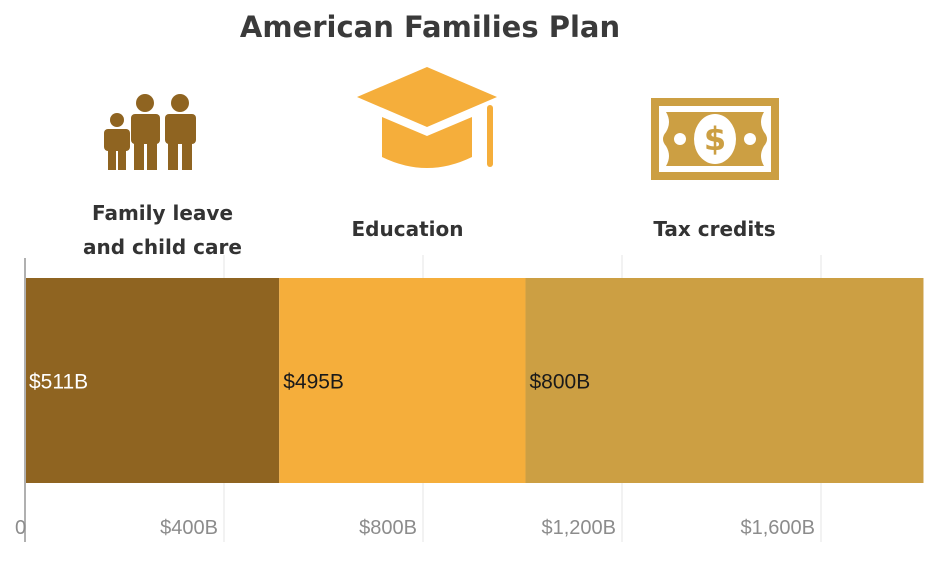 The image size is (947, 570). Describe the element at coordinates (189, 528) in the screenshot. I see `tick-label-400: $400B` at that location.